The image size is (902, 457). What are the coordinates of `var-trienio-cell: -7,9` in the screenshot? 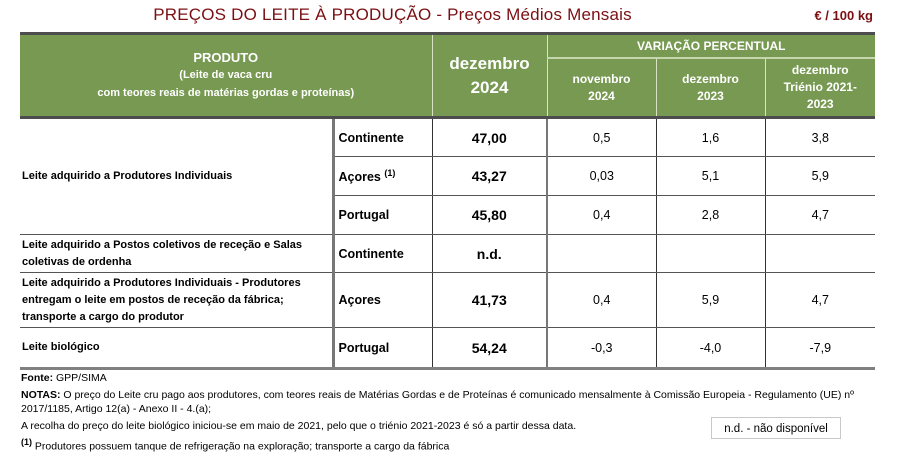 It's located at (820, 348).